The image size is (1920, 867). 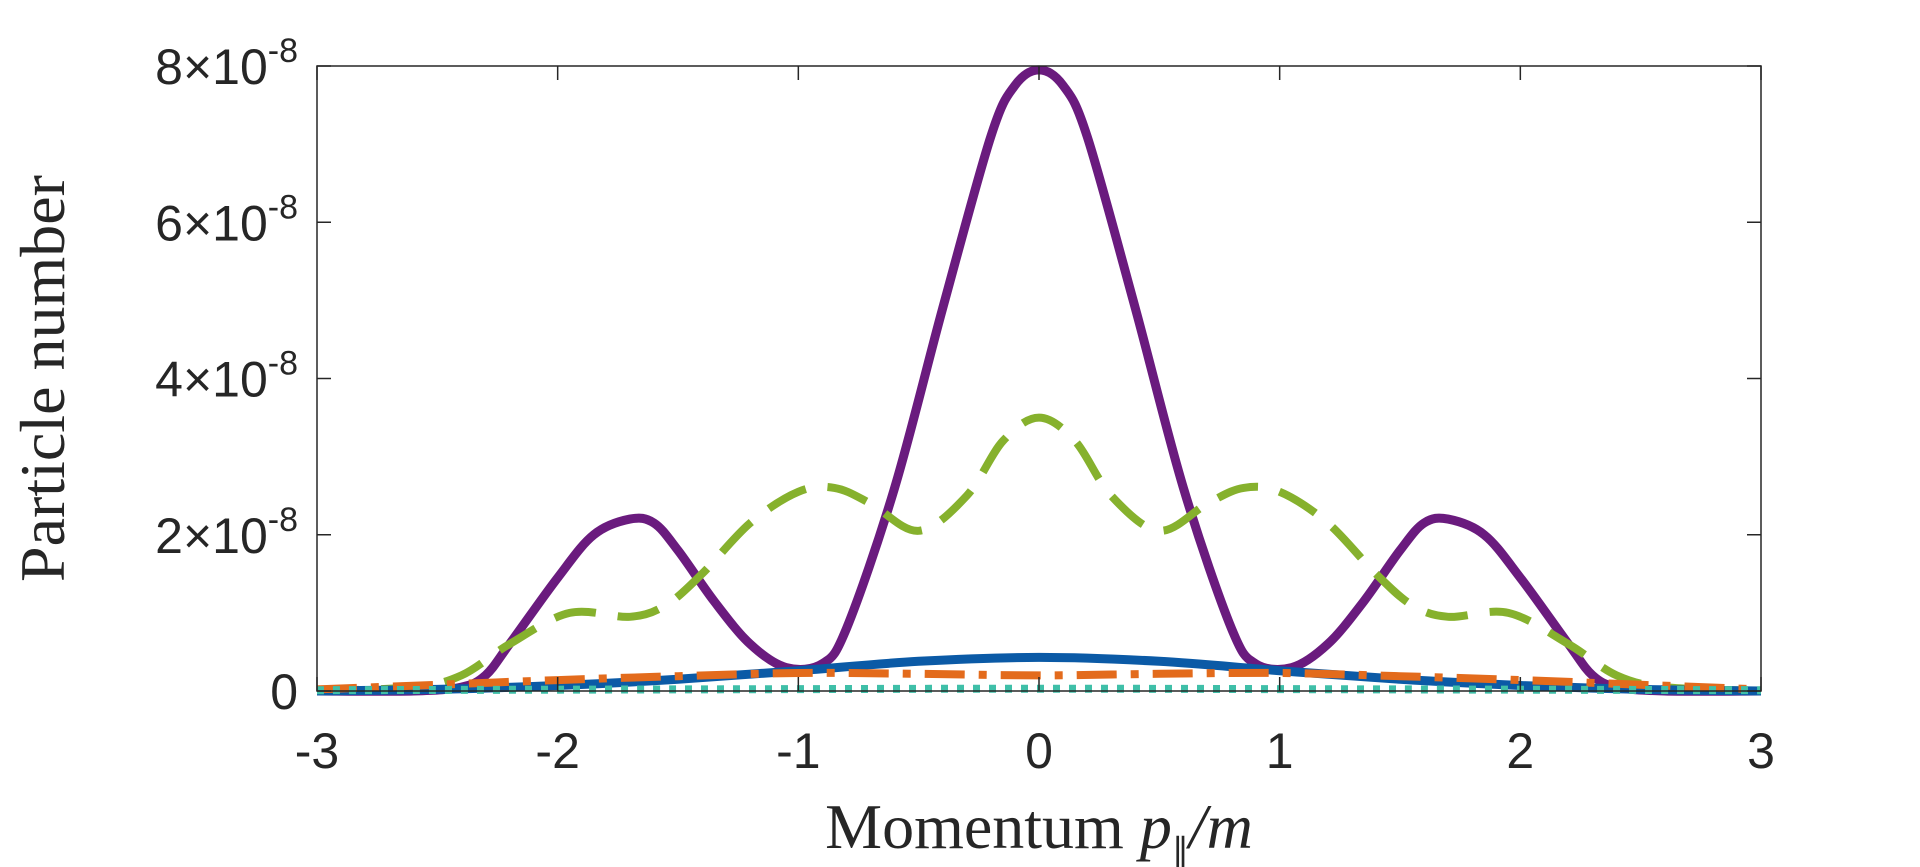 I want to click on y-tick-label: 4×10⁻⁸, so click(x=226, y=376).